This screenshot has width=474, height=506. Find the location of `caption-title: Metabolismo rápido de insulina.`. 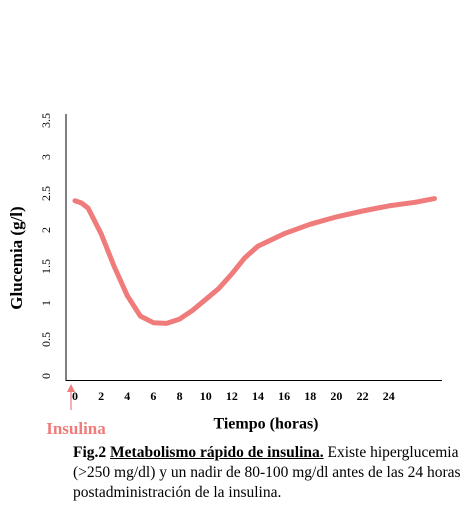

caption-title: Metabolismo rápido de insulina. is located at coordinates (217, 452).